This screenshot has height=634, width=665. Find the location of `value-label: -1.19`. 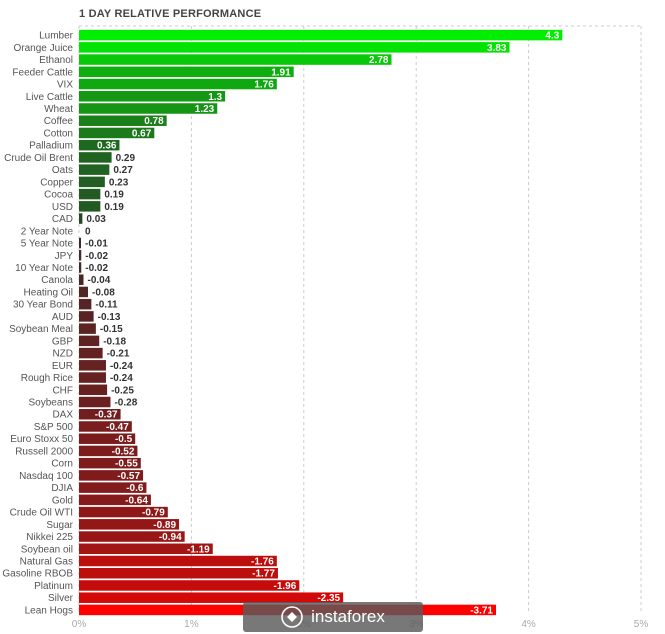

value-label: -1.19 is located at coordinates (198, 549).